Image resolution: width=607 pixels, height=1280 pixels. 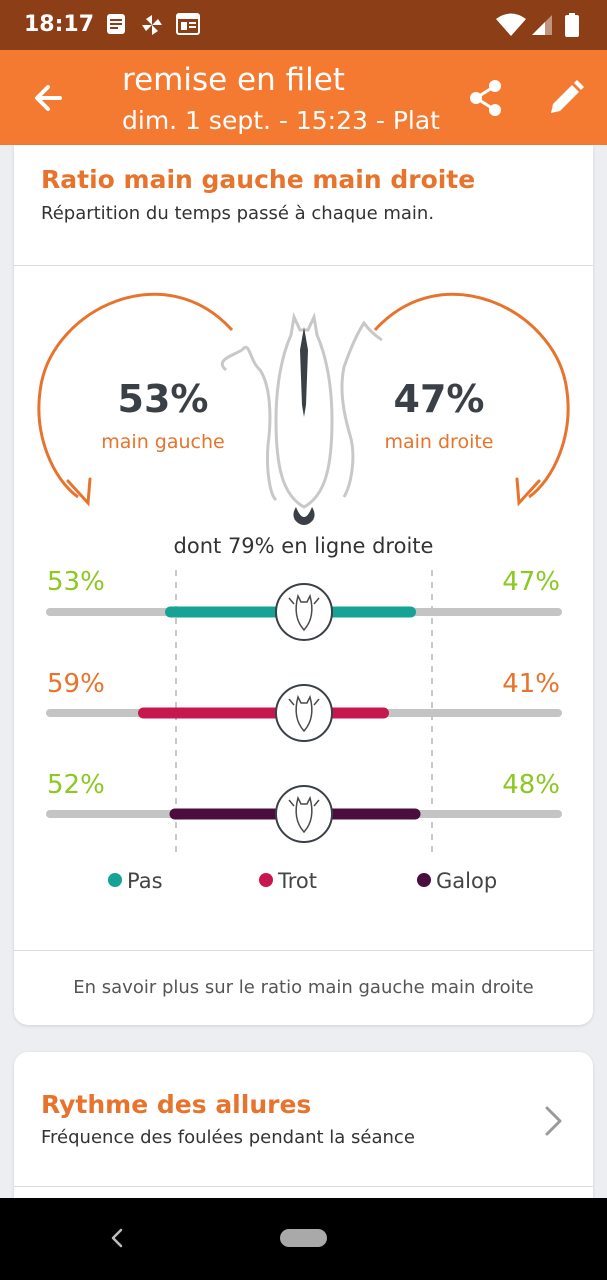 I want to click on galop-horse-icon, so click(x=304, y=814).